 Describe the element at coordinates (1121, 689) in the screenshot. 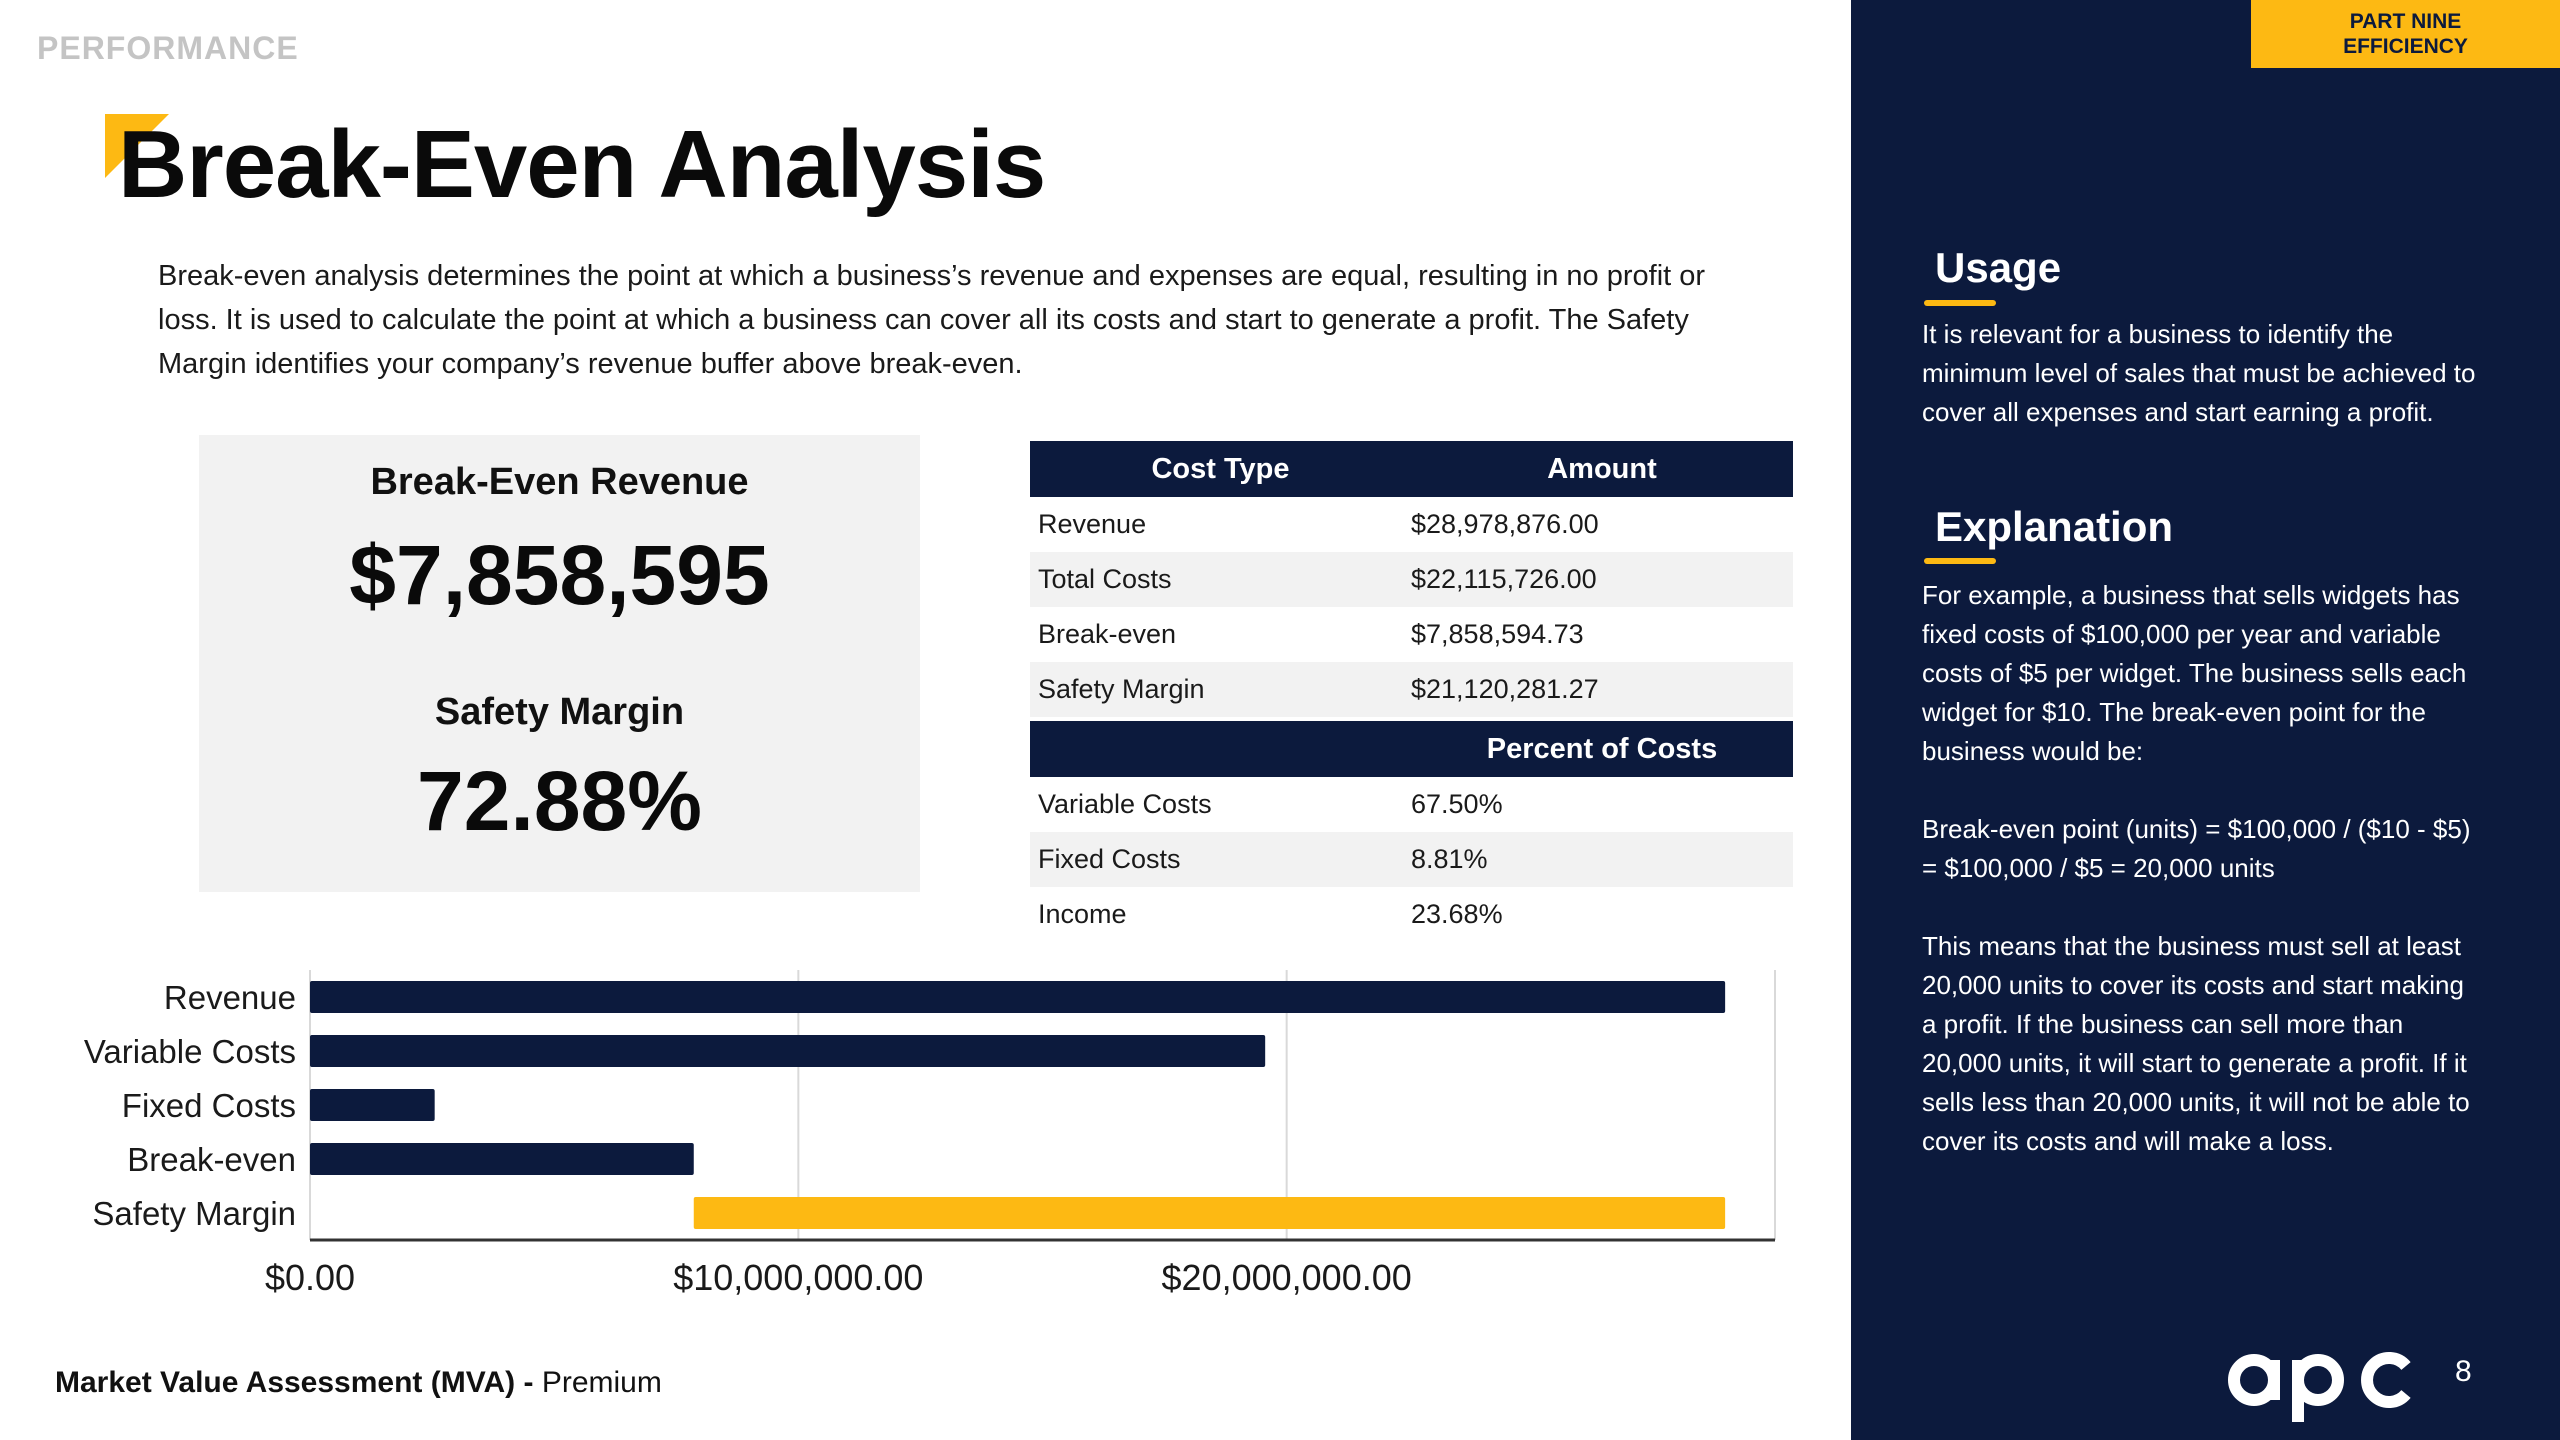

I see `cell-type: Safety Margin` at that location.